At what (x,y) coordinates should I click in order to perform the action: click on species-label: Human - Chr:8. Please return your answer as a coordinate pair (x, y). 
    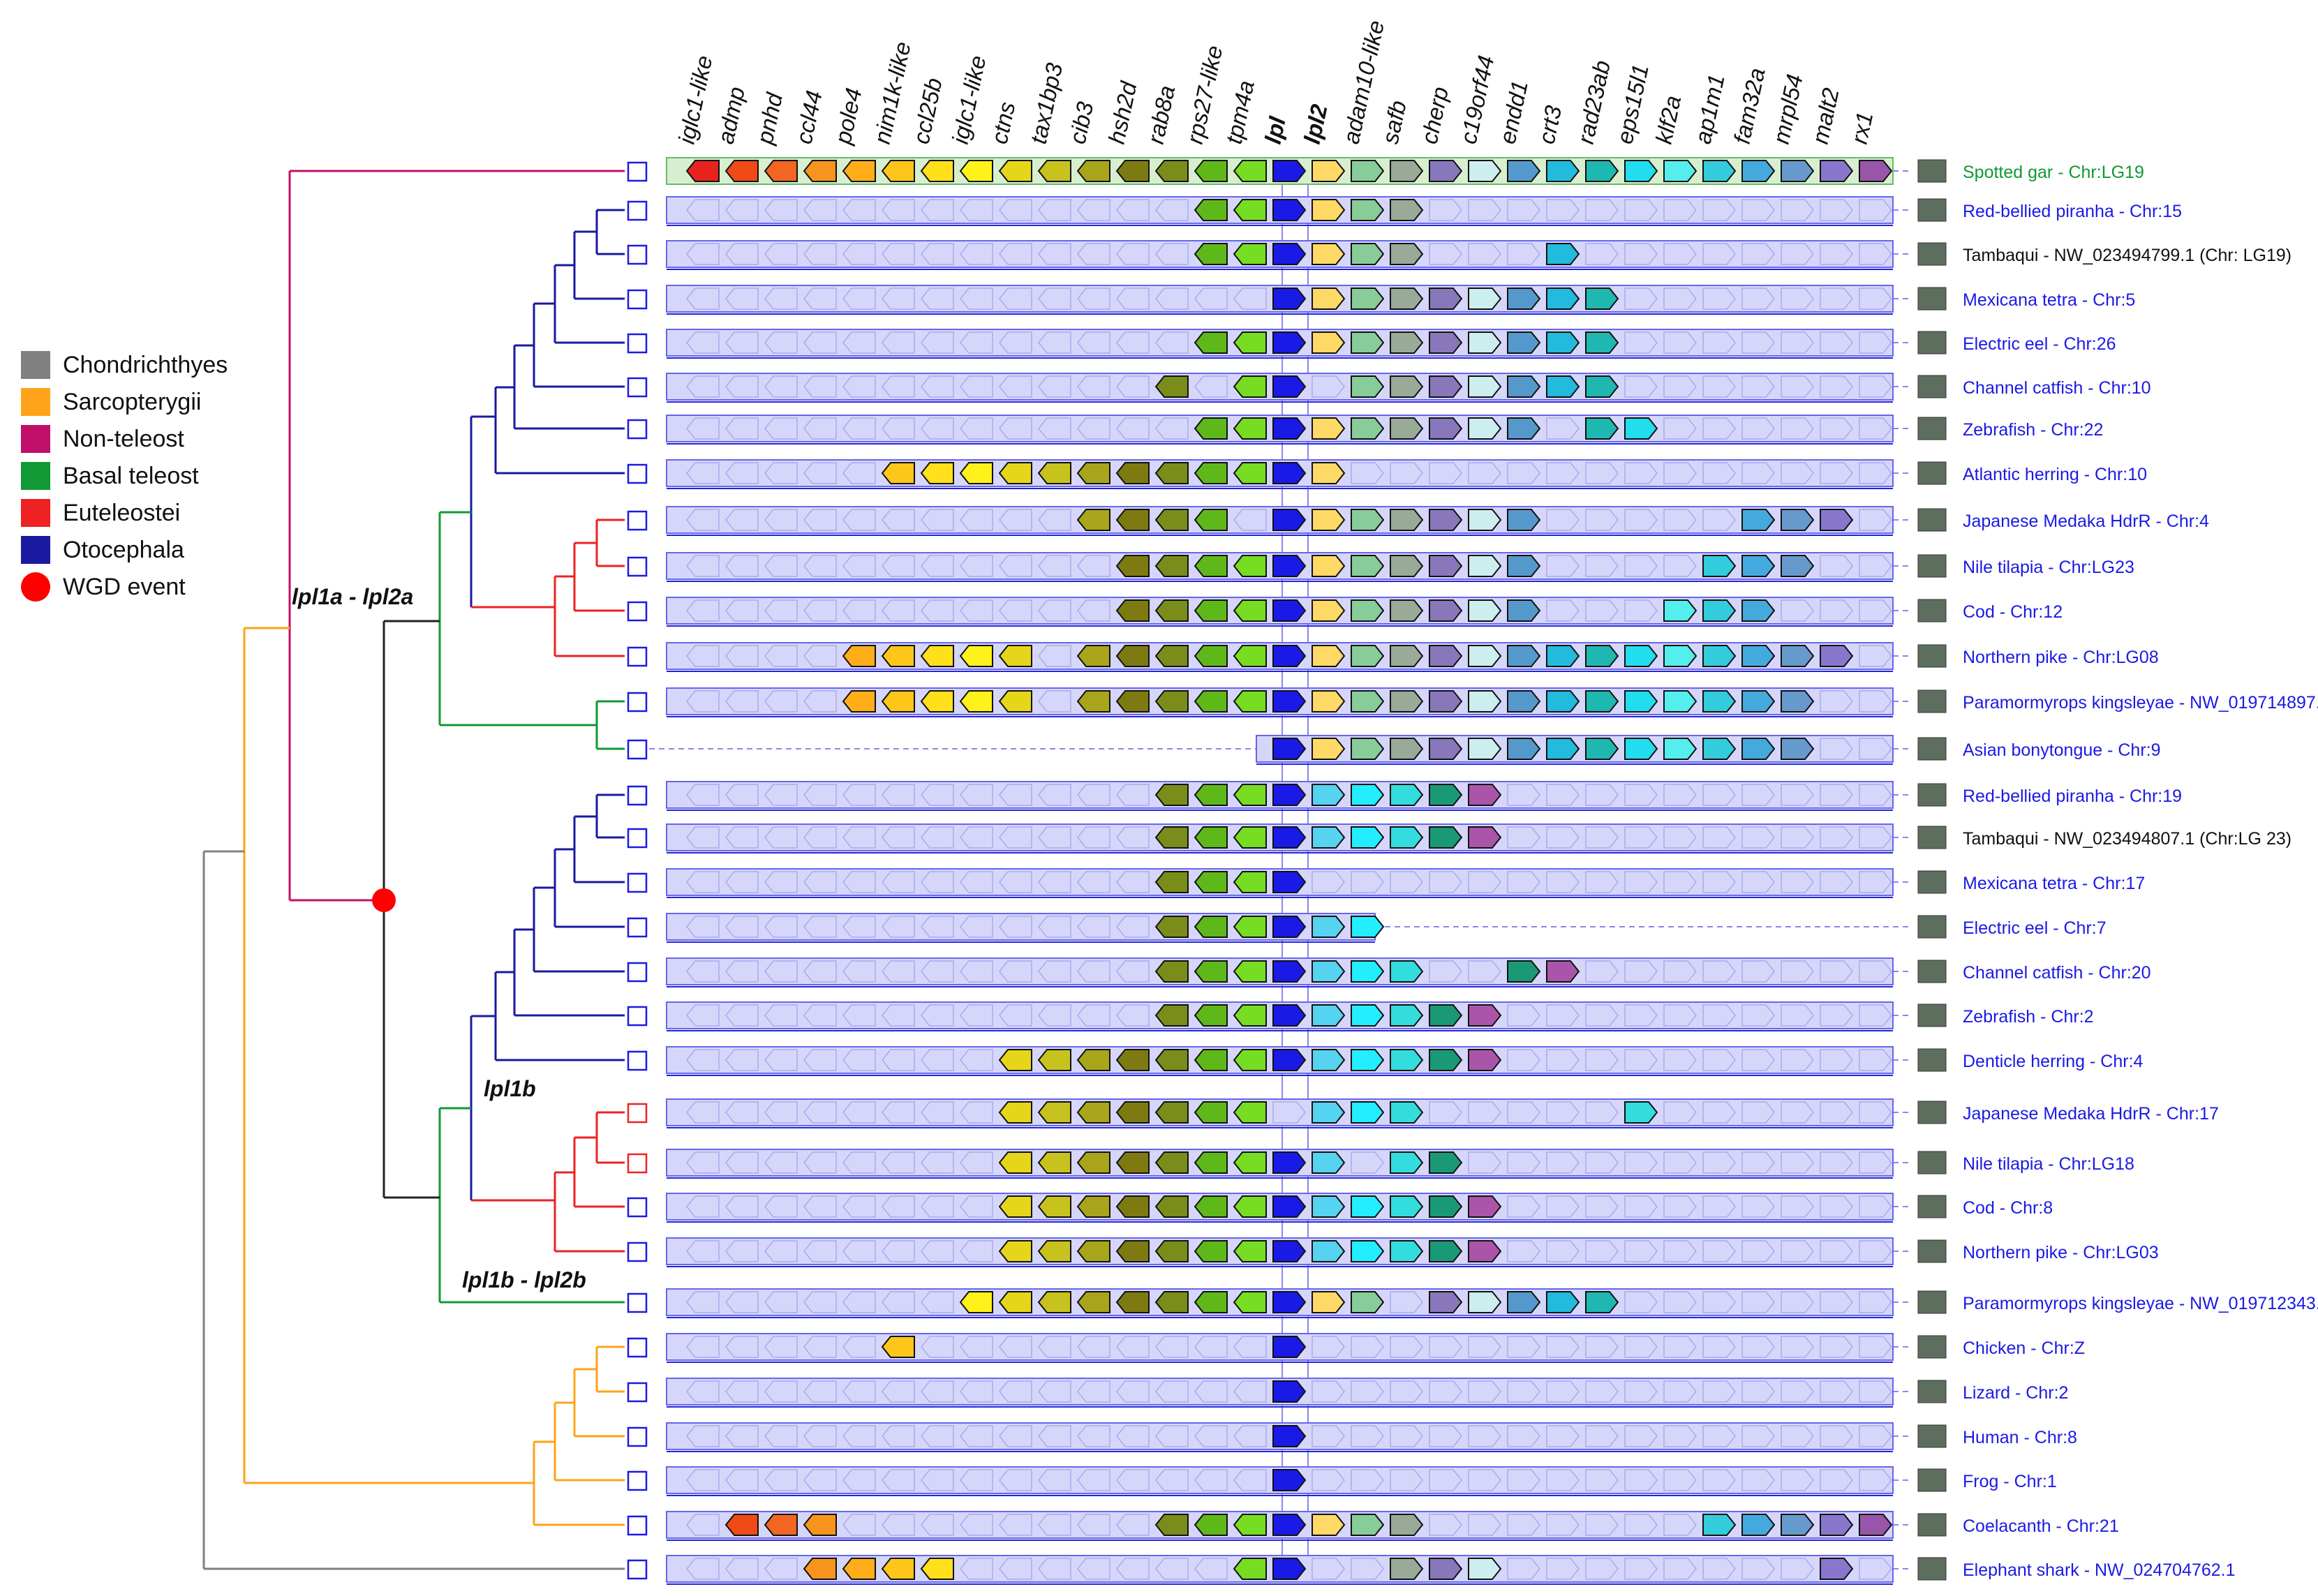
    Looking at the image, I should click on (2020, 1437).